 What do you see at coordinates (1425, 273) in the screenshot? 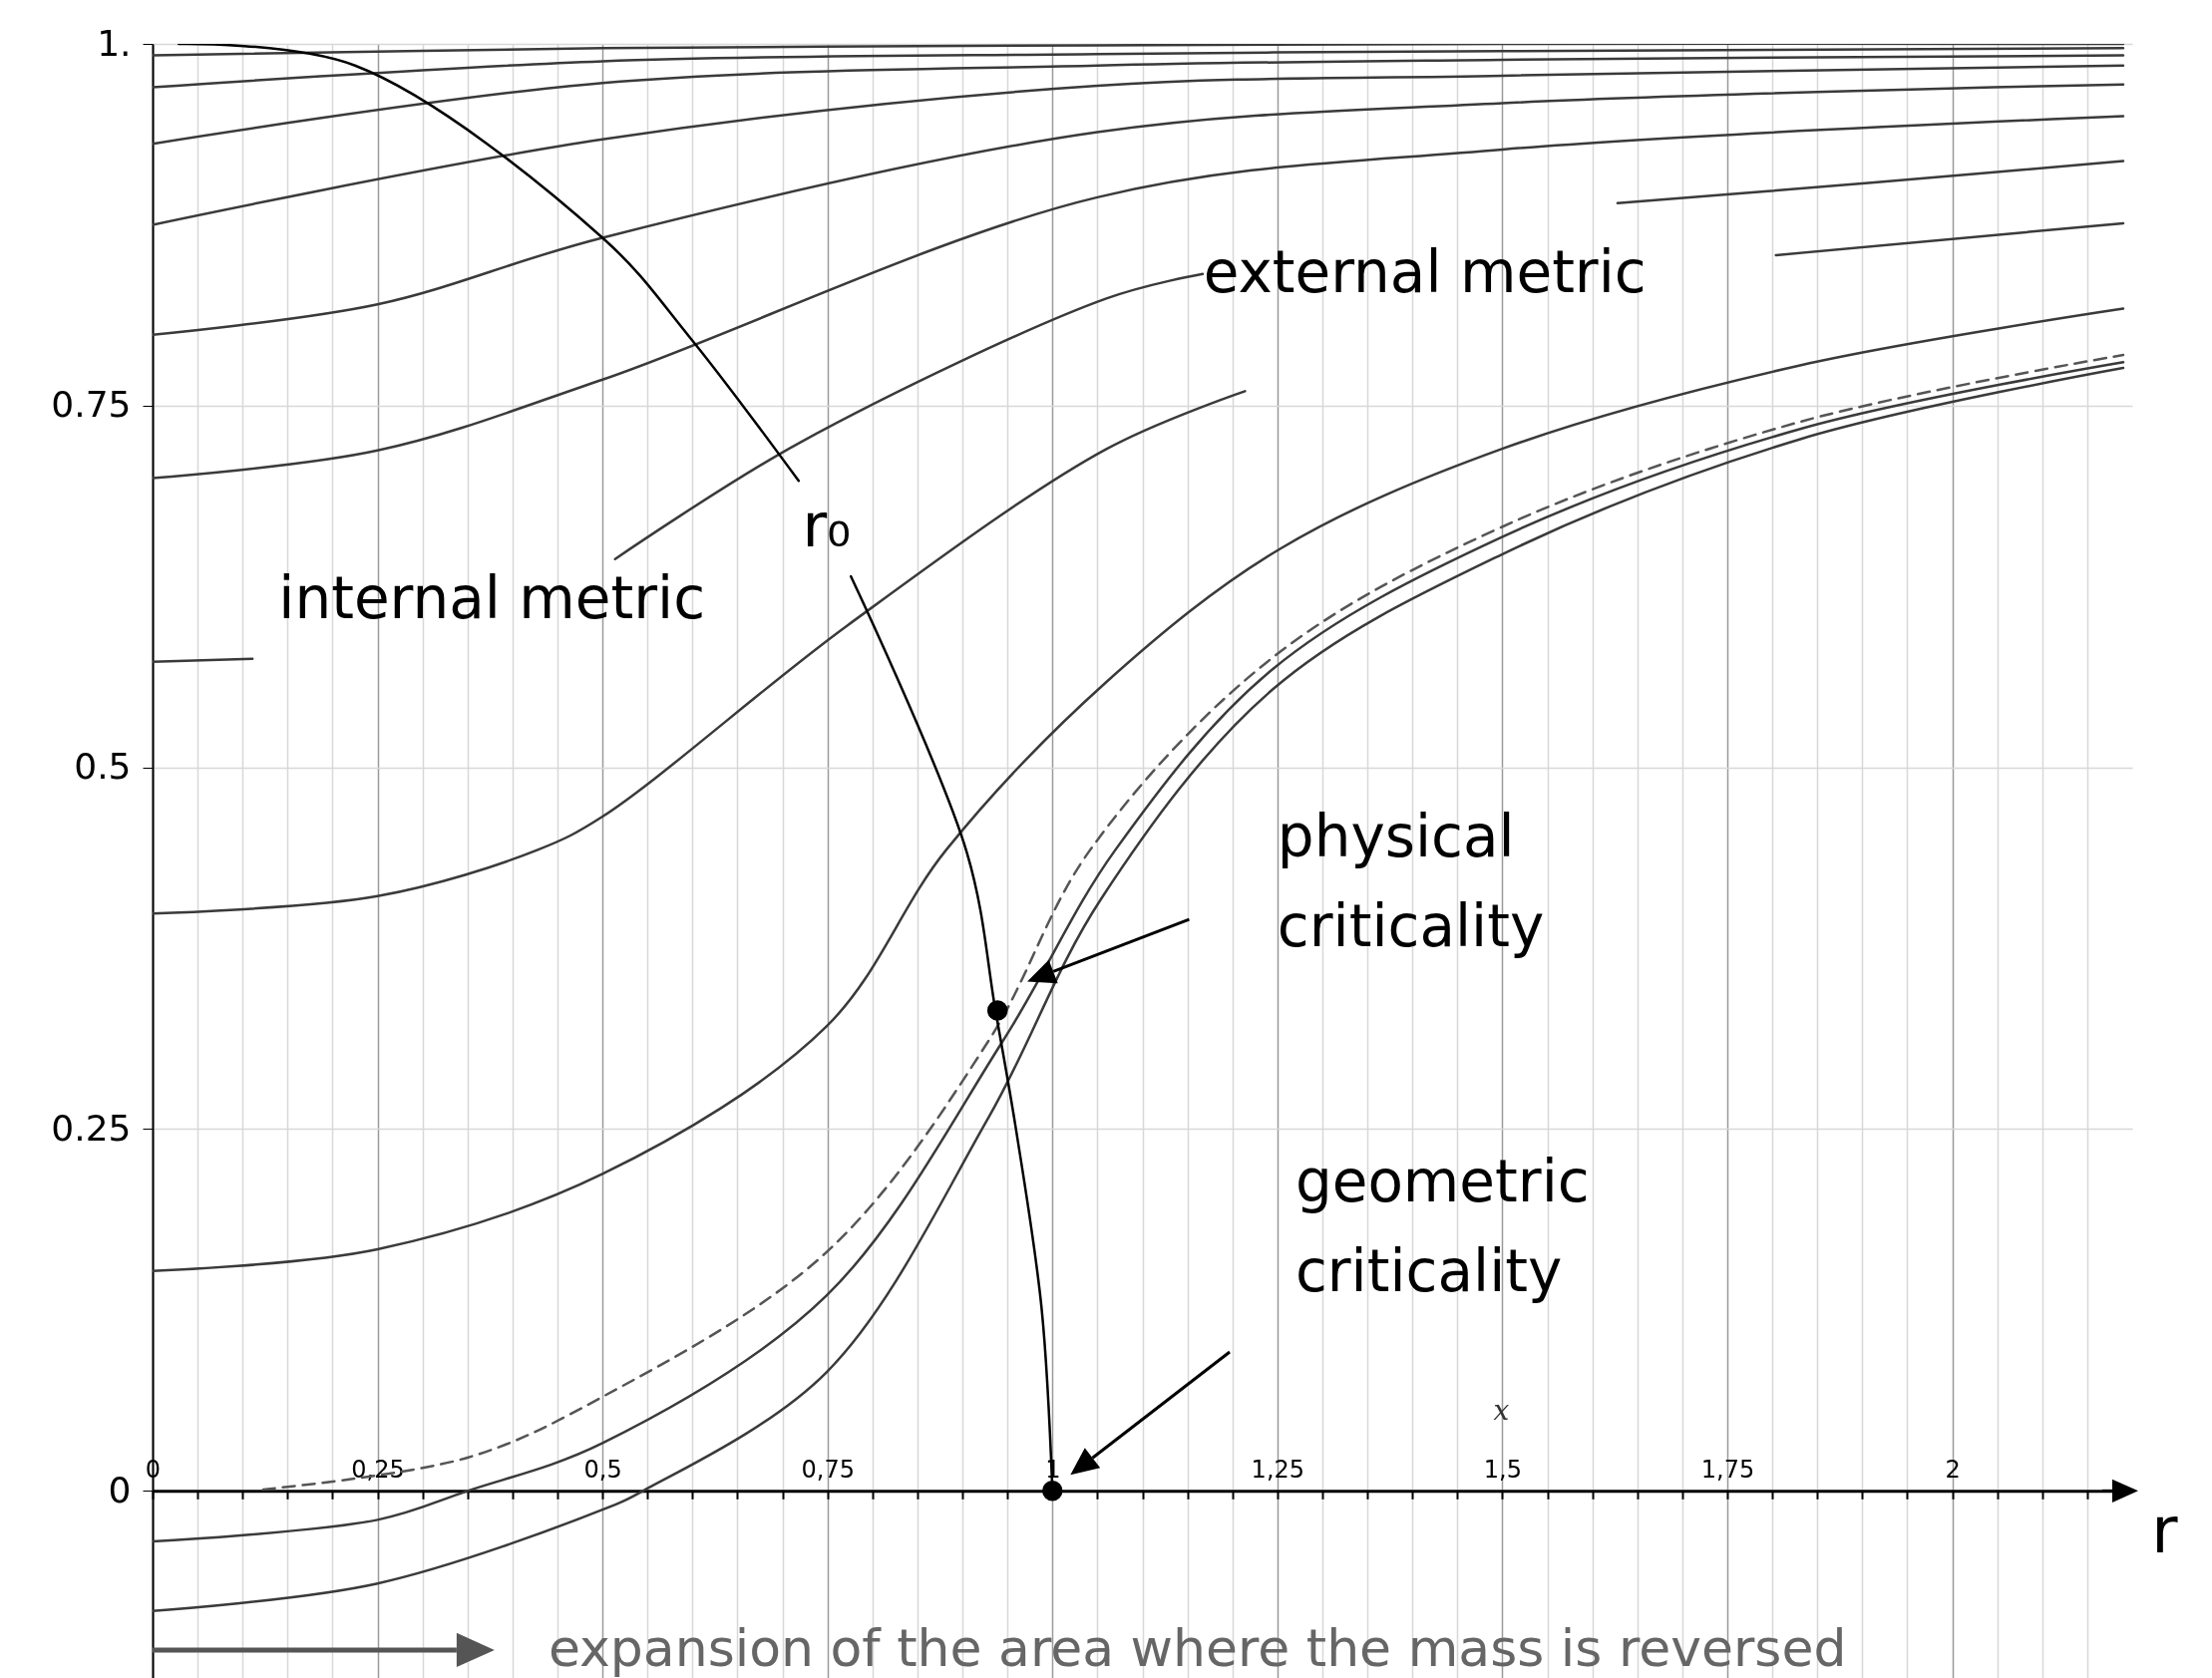
I see `annotation: external metric` at bounding box center [1425, 273].